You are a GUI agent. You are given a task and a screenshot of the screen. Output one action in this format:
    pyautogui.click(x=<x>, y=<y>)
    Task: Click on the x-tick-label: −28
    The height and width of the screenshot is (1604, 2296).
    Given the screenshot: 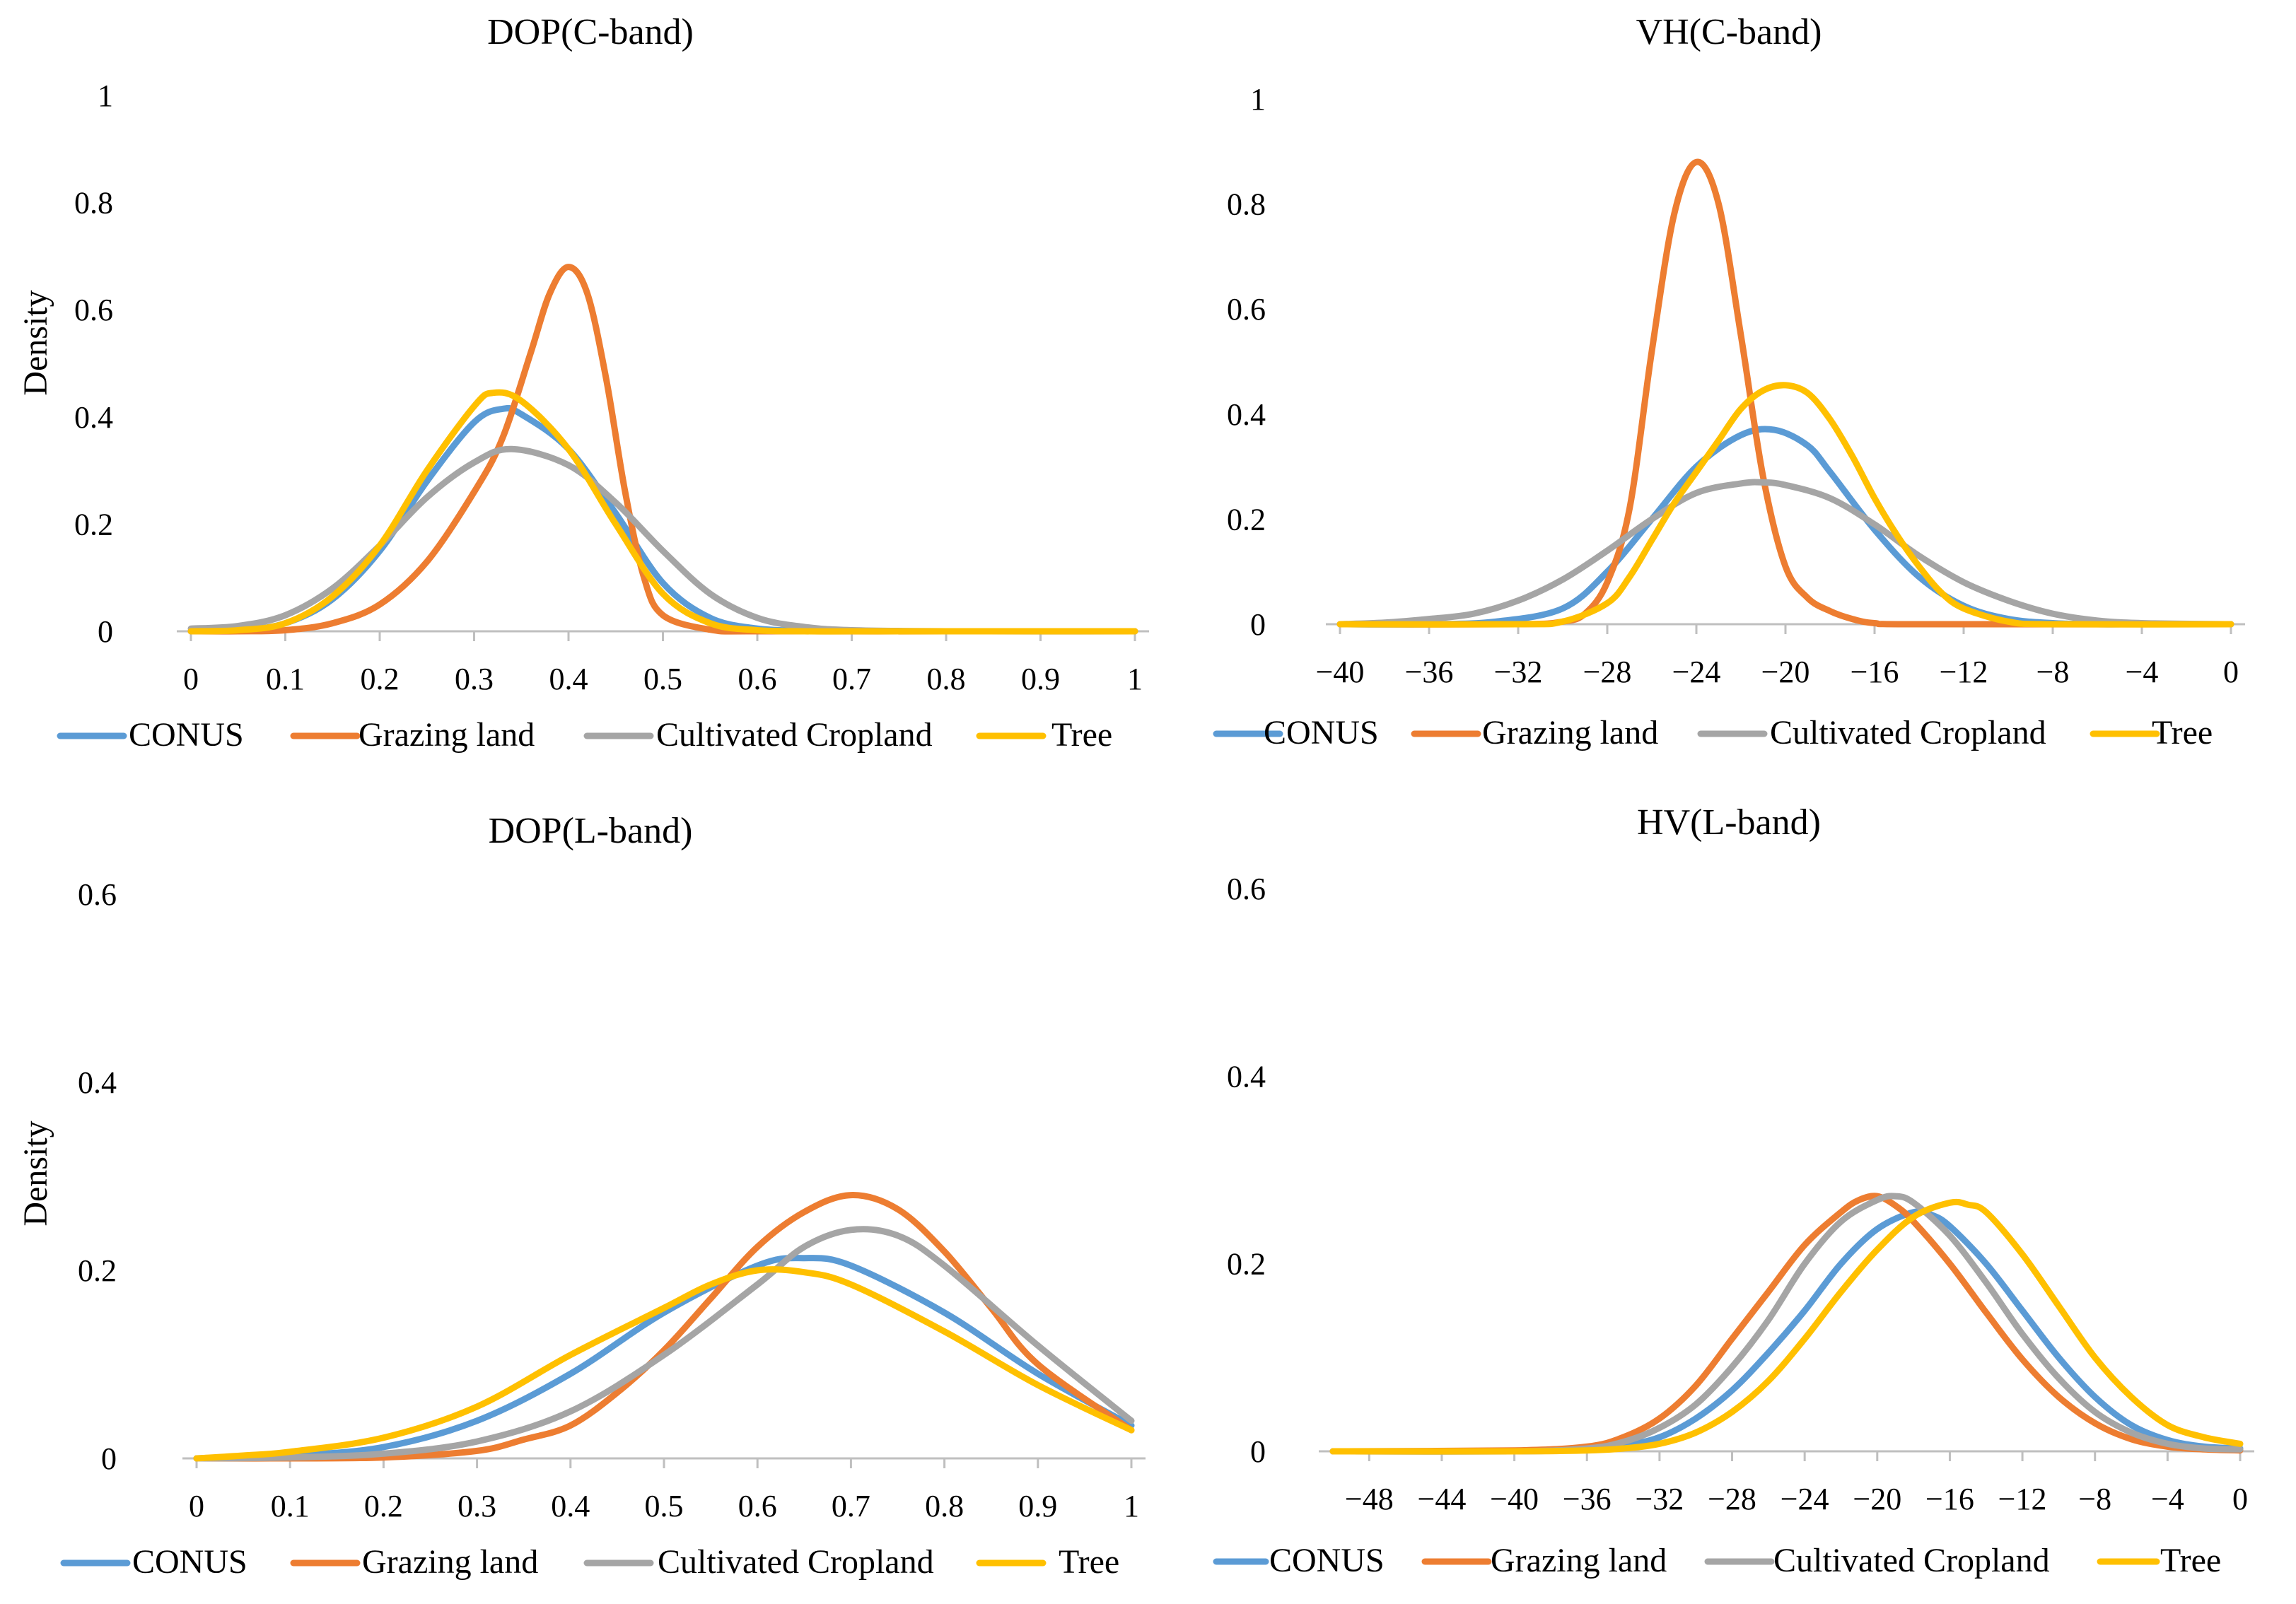 What is the action you would take?
    pyautogui.click(x=1607, y=672)
    